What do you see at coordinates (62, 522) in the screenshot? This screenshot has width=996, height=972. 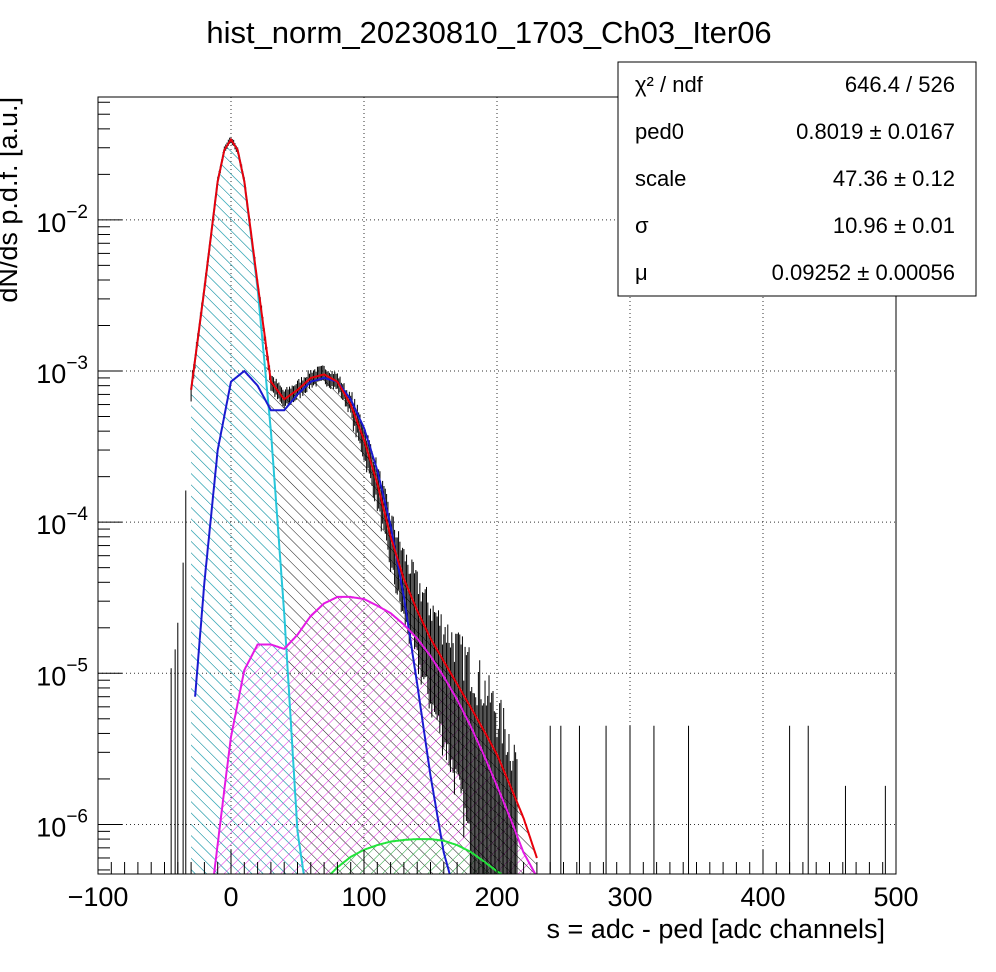 I see `y-tick-label: 10⁻⁴` at bounding box center [62, 522].